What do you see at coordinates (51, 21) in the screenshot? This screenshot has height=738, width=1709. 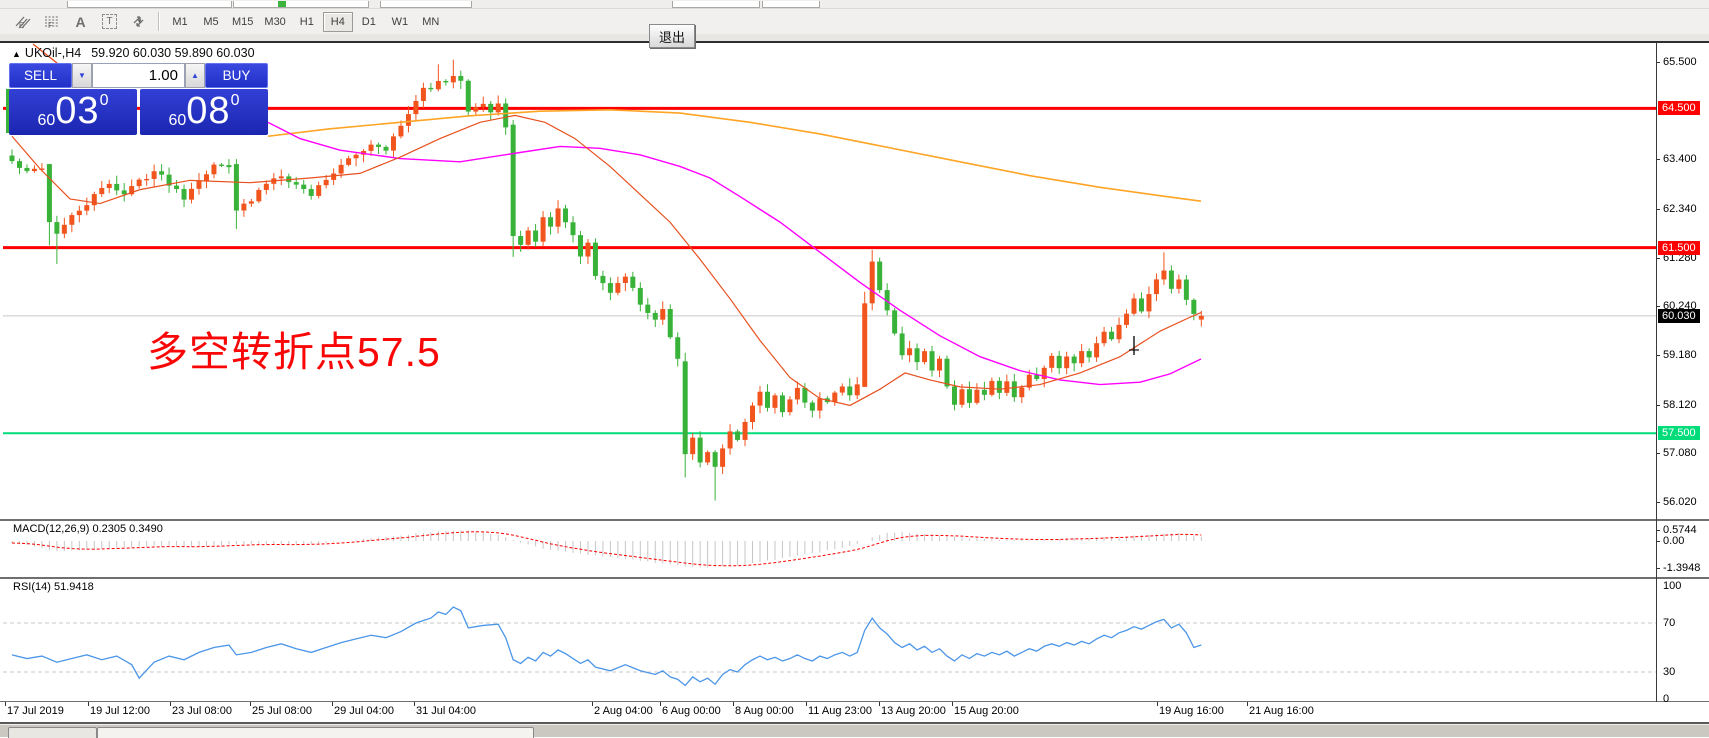 I see `fibonacci-icon: F` at bounding box center [51, 21].